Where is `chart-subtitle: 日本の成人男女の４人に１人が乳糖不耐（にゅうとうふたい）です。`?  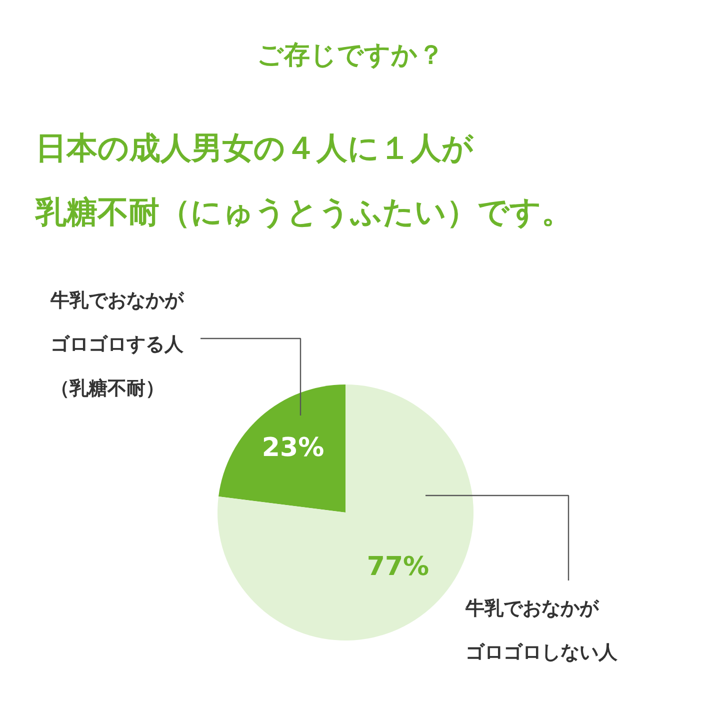 chart-subtitle: 日本の成人男女の４人に１人が乳糖不耐（にゅうとうふたい）です。 is located at coordinates (303, 180).